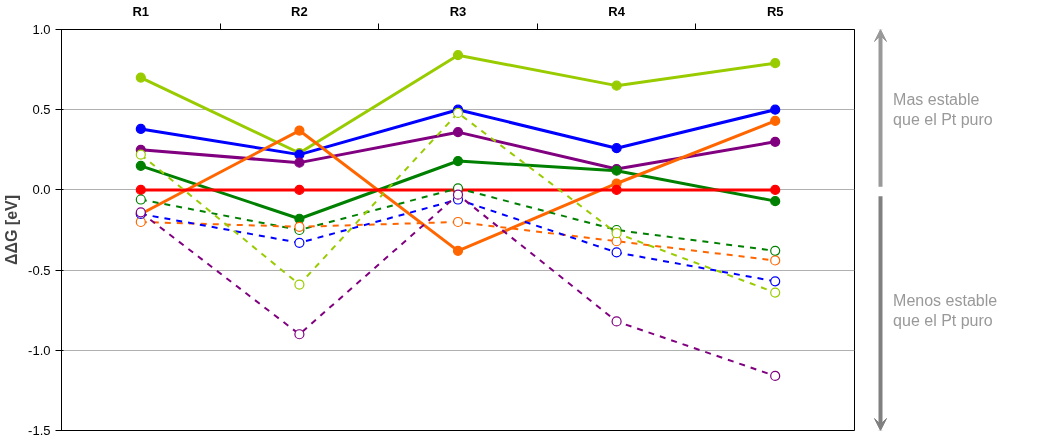 This screenshot has width=1044, height=438. I want to click on y-axis-title: ΔΔG [eV], so click(12, 230).